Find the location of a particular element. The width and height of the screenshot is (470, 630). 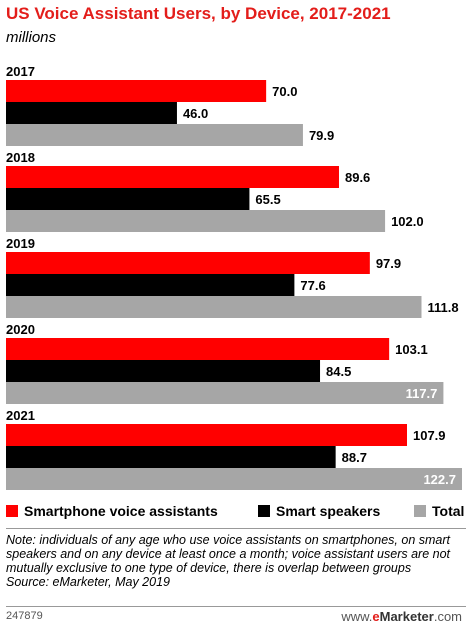

bar-smartphone-2017 is located at coordinates (136, 91).